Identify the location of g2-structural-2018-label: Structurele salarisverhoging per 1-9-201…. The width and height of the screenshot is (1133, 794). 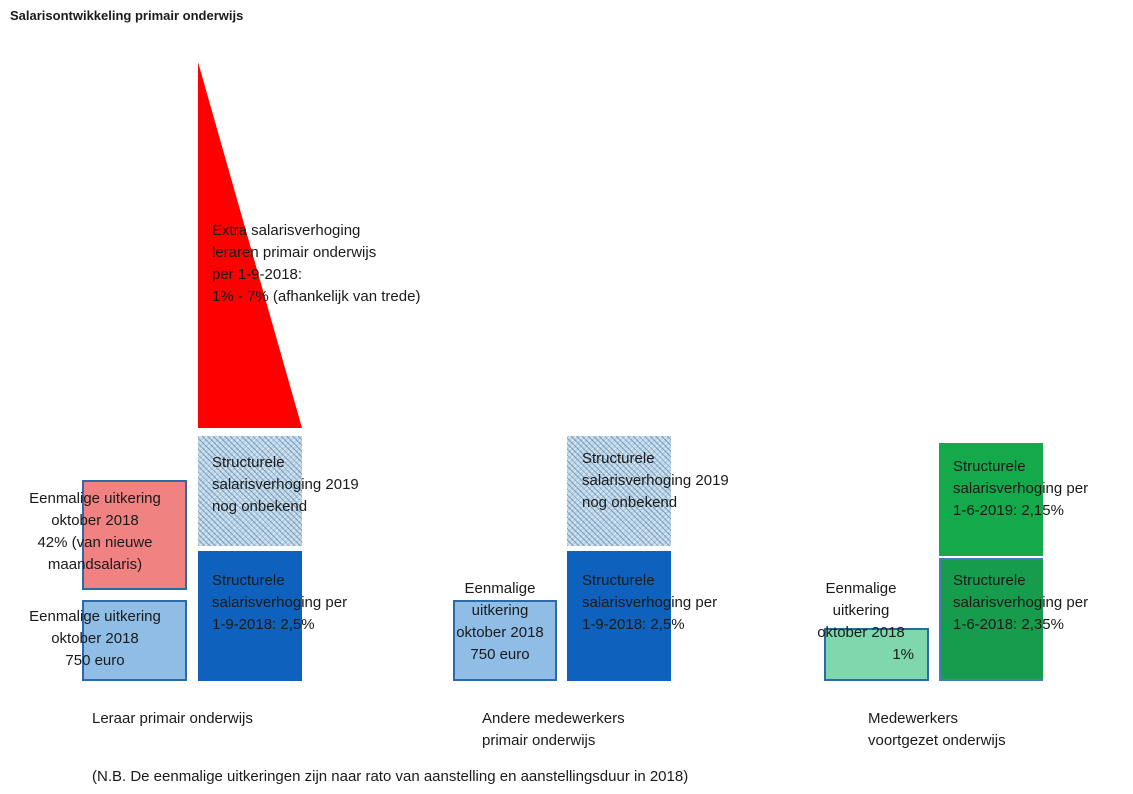
(650, 602).